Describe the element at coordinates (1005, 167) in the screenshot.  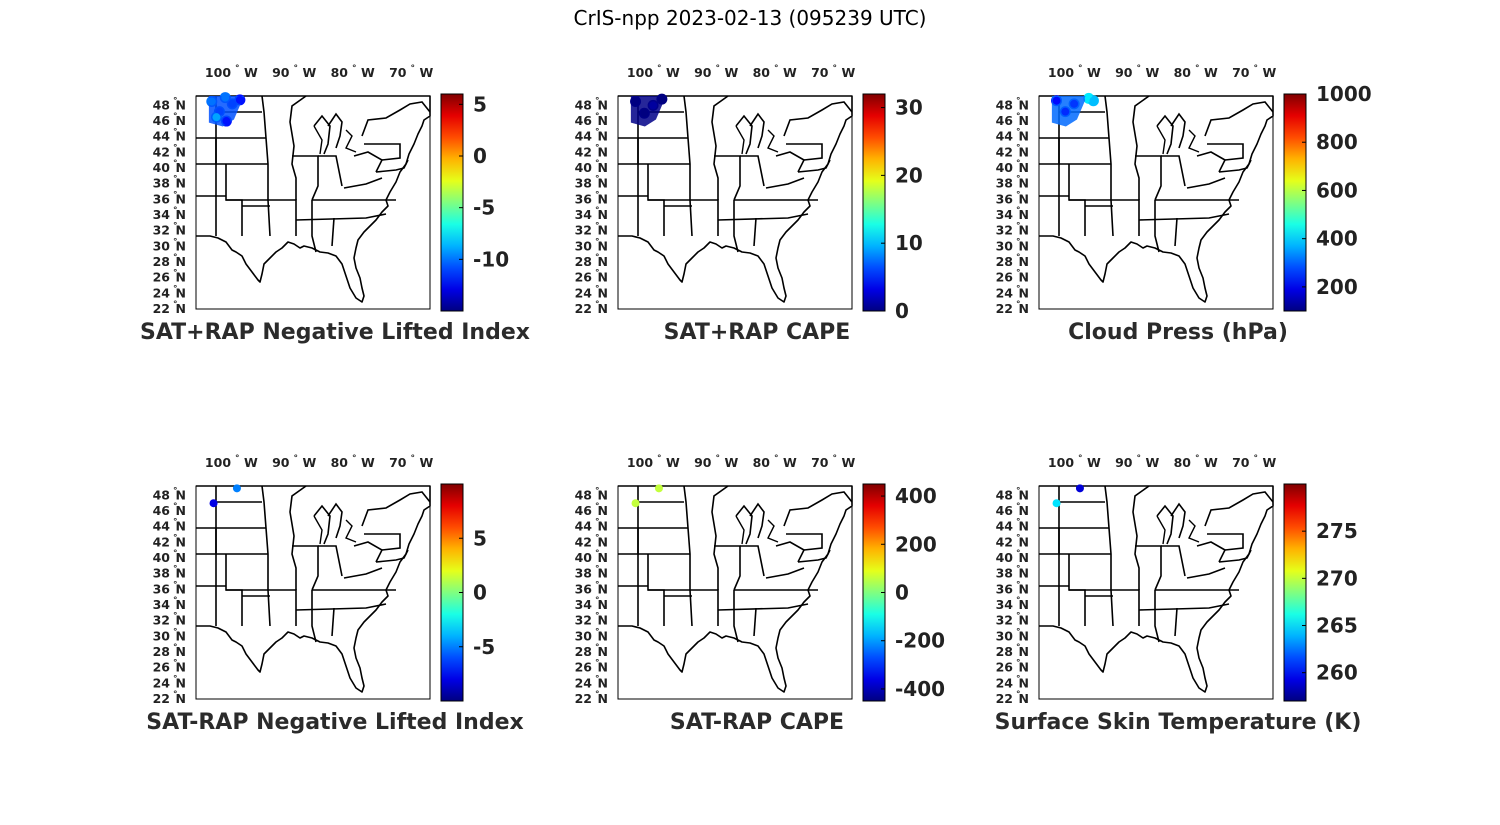
I see `lat-tick-label: 40` at that location.